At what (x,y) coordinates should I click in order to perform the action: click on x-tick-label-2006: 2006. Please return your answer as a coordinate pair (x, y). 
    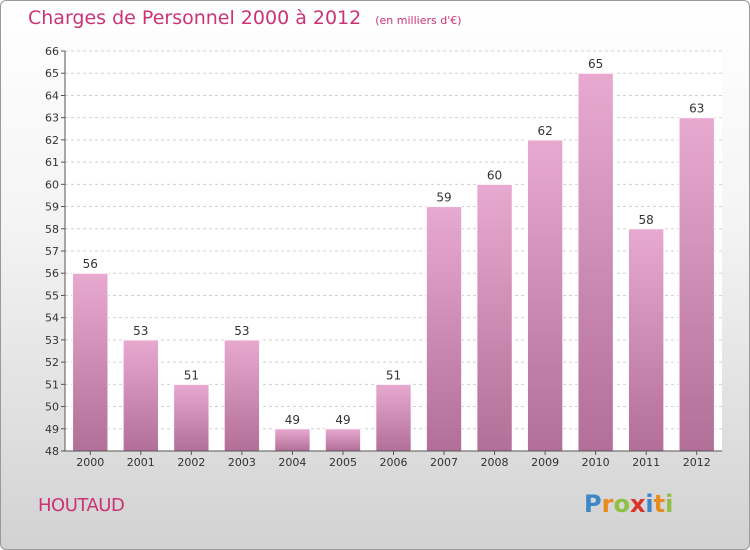
    Looking at the image, I should click on (394, 462).